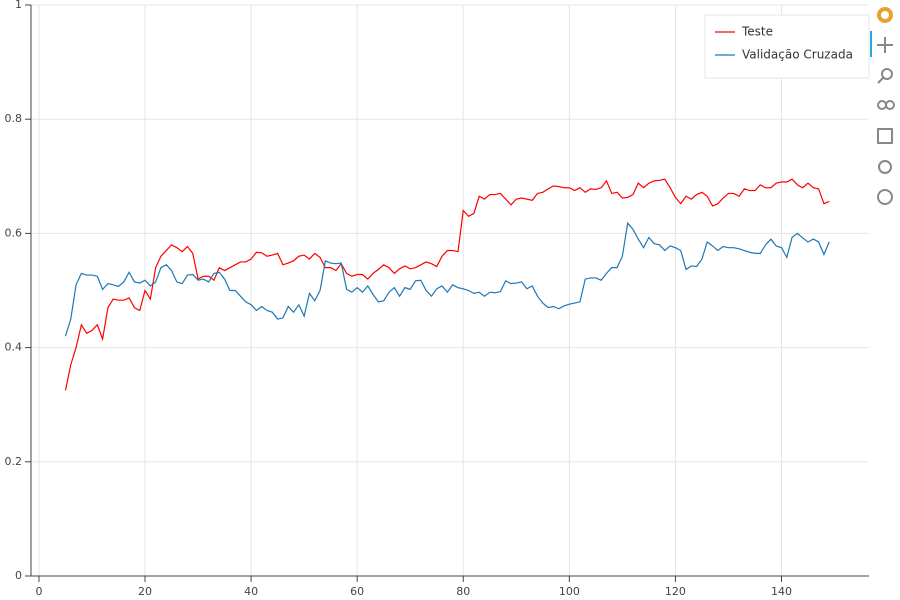 The height and width of the screenshot is (600, 900). I want to click on wheel-zoom-part, so click(890, 105).